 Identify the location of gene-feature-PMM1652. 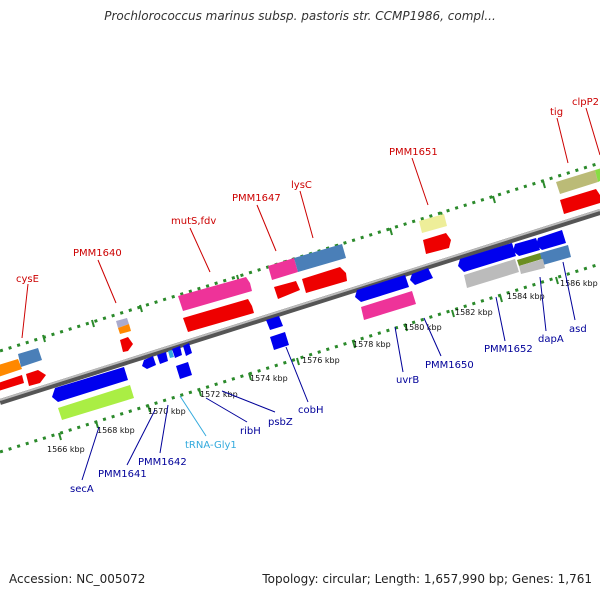
(487, 257).